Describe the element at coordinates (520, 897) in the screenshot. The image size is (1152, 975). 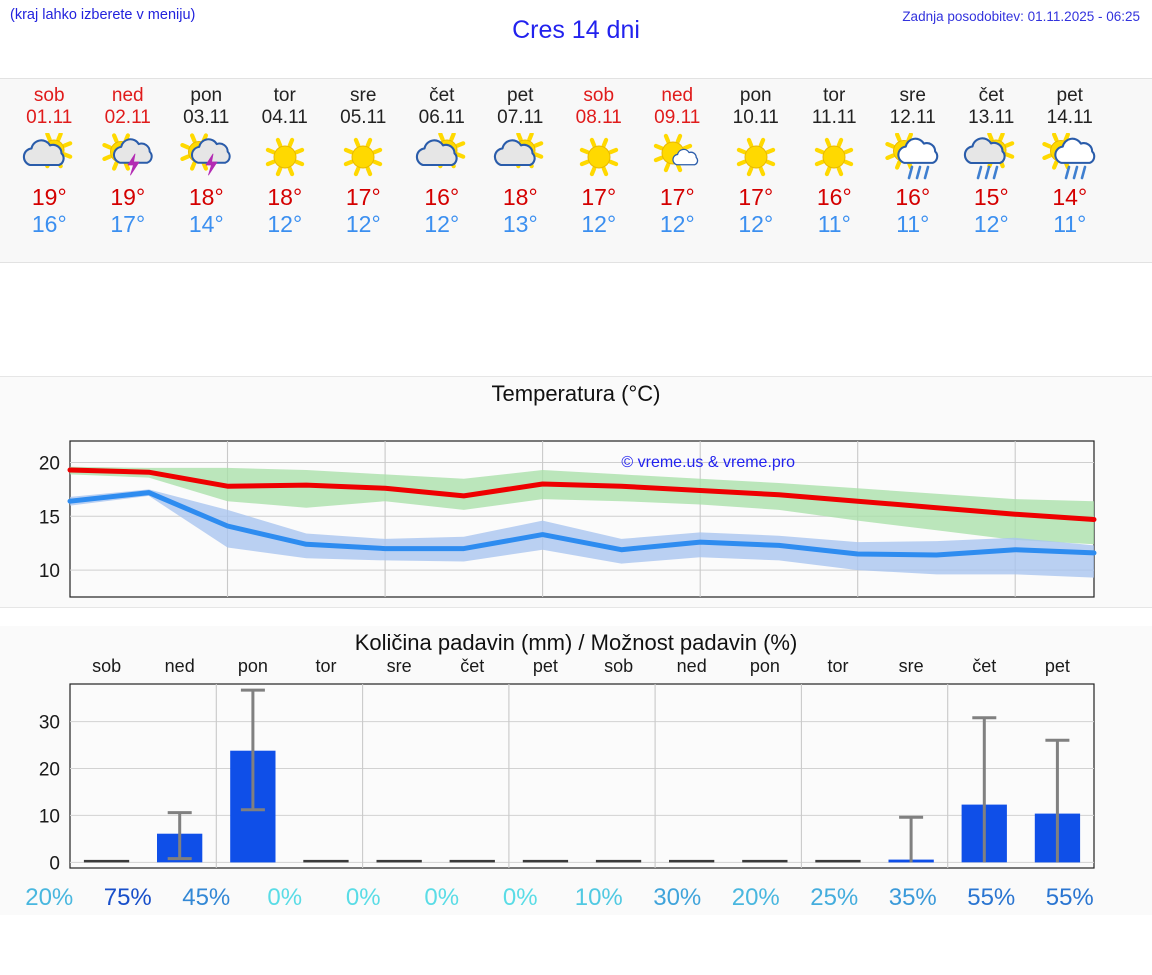
I see `precip-probability-7: 0%` at that location.